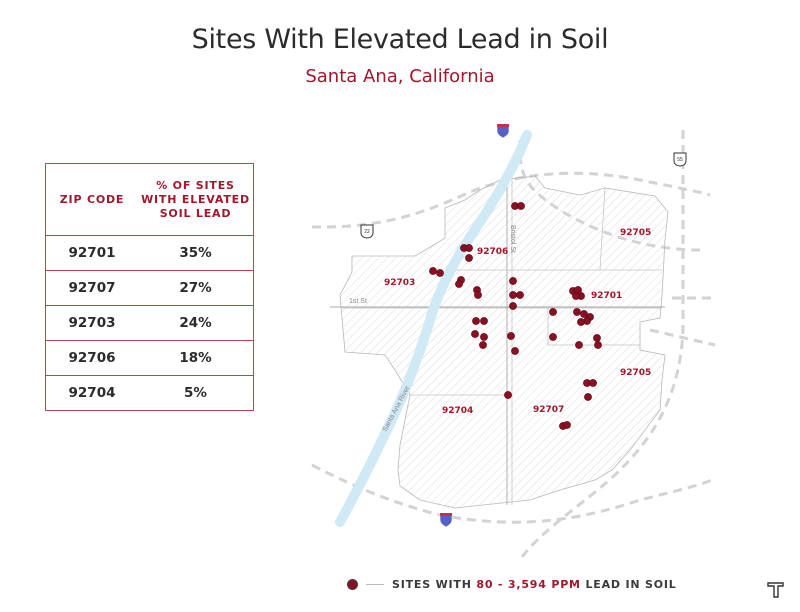 This screenshot has height=612, width=800. Describe the element at coordinates (195, 288) in the screenshot. I see `percent-cell: 27%` at that location.